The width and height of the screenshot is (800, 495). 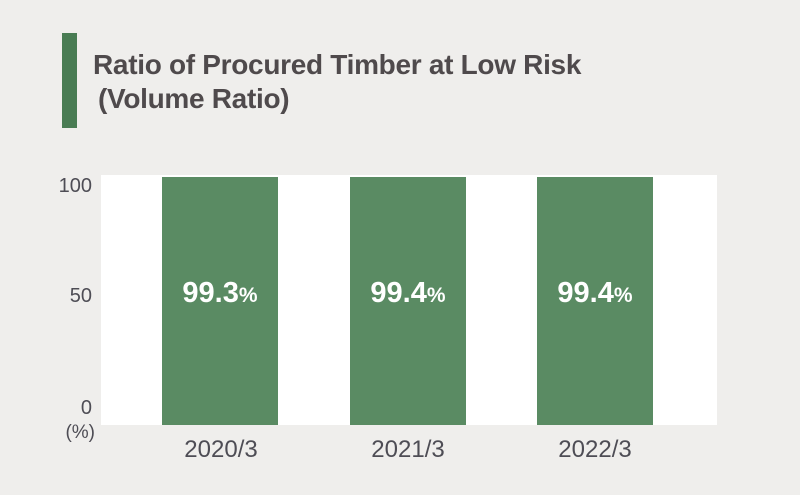 What do you see at coordinates (221, 449) in the screenshot?
I see `x-axis-label-2020-3: 2020/3` at bounding box center [221, 449].